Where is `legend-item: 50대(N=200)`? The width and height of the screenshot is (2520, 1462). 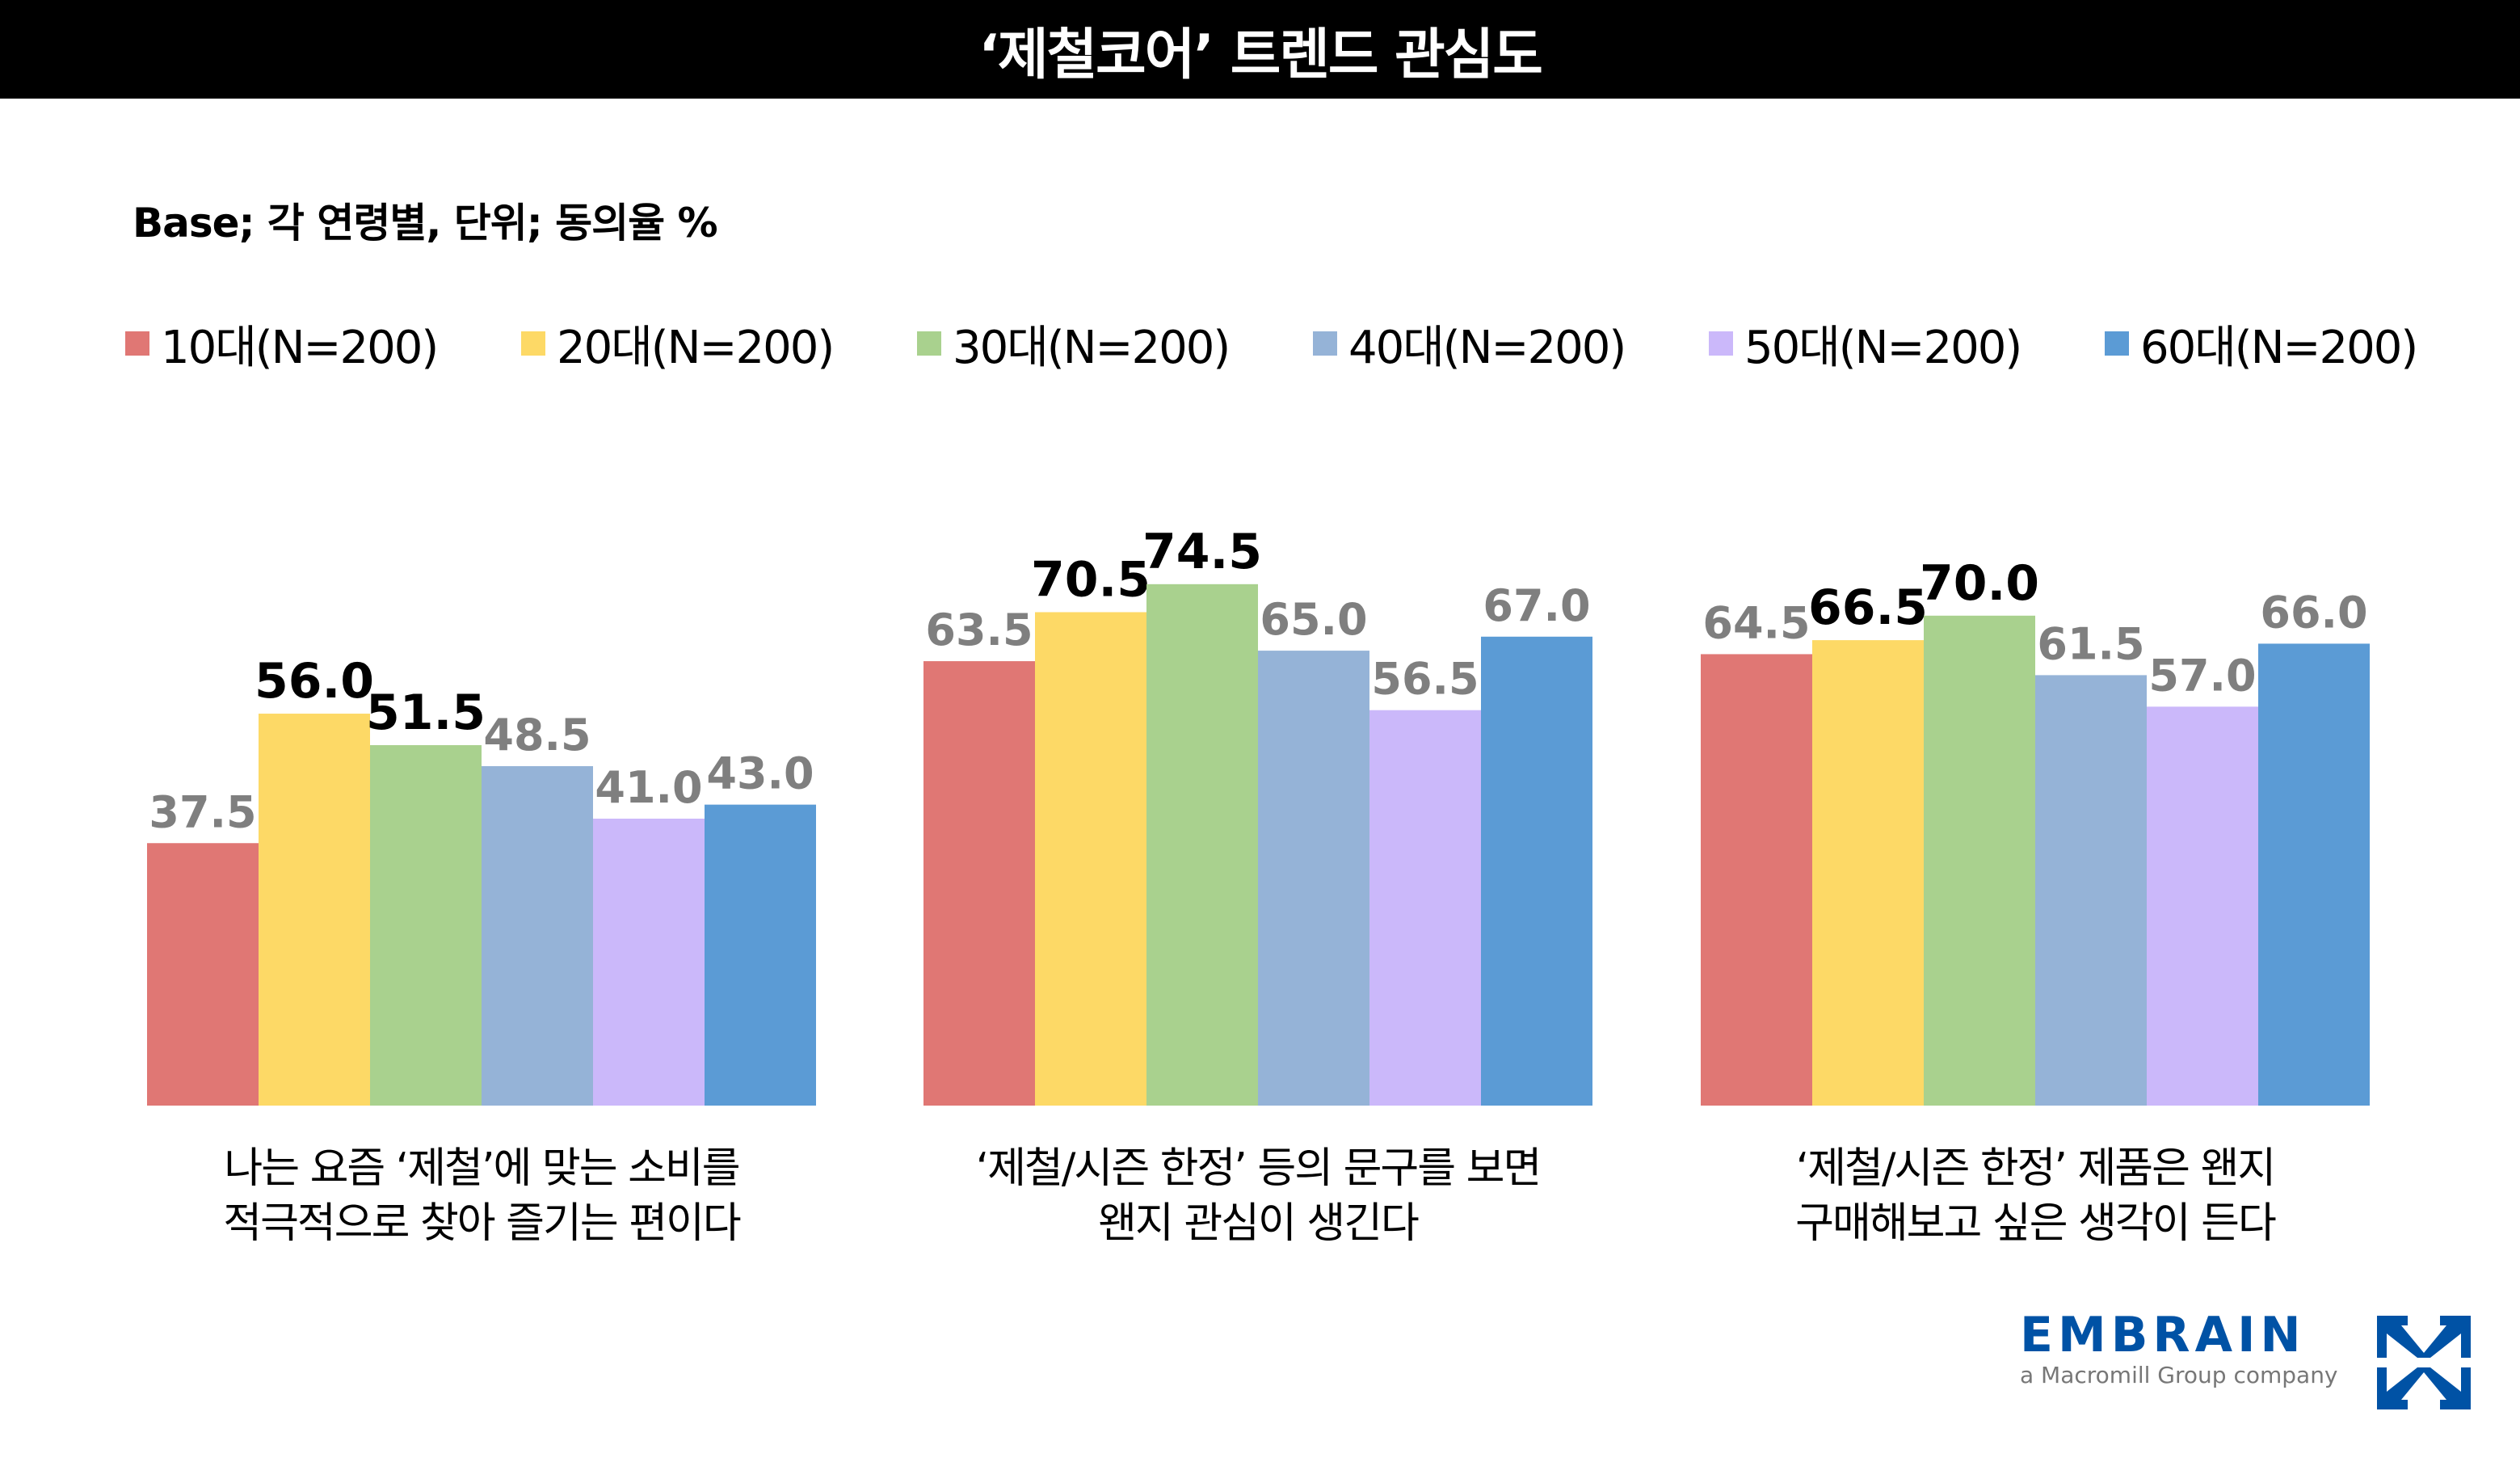 legend-item: 50대(N=200) is located at coordinates (1866, 344).